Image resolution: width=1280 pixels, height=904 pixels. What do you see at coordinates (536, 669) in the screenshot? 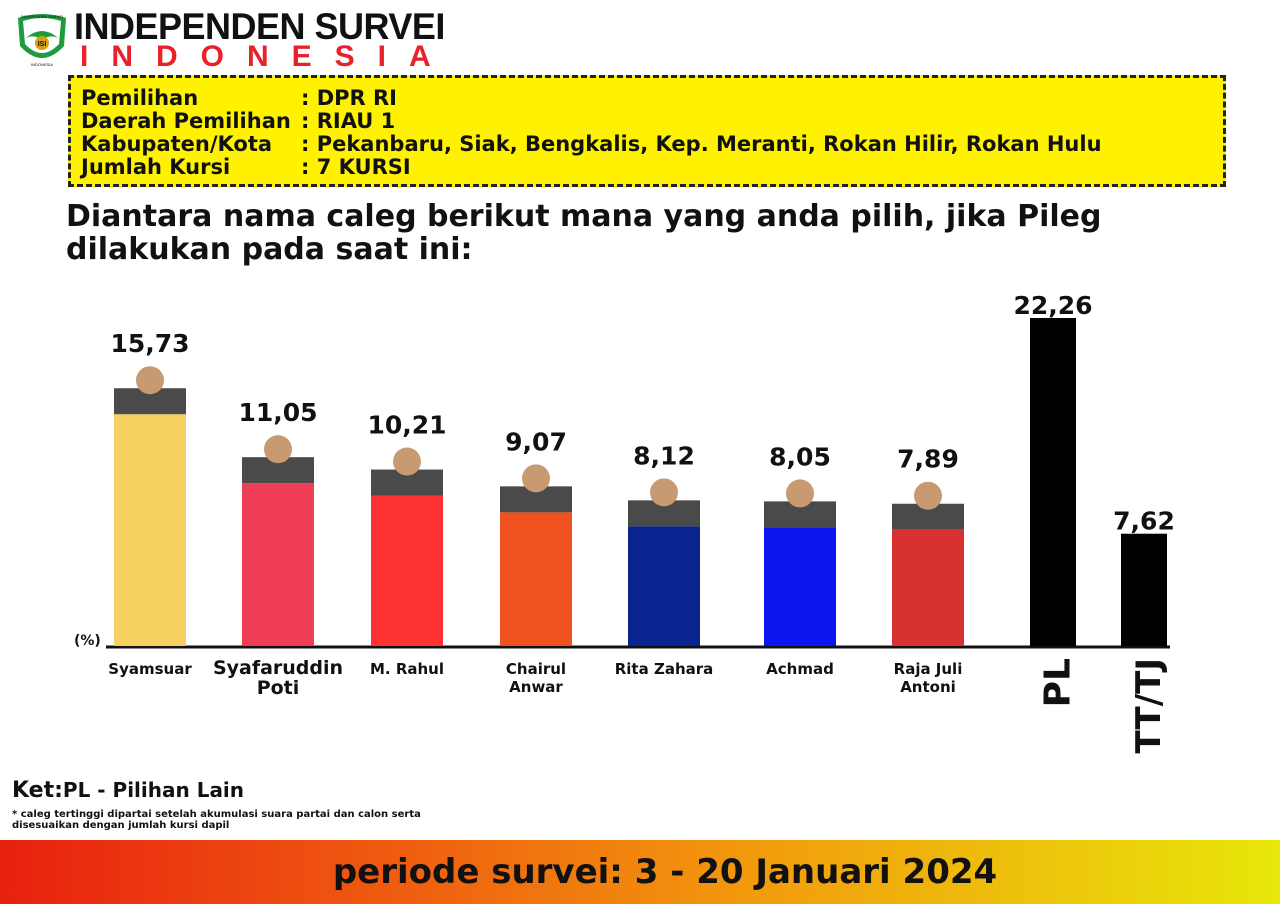
I see `category-label-line: Chairul` at bounding box center [536, 669].